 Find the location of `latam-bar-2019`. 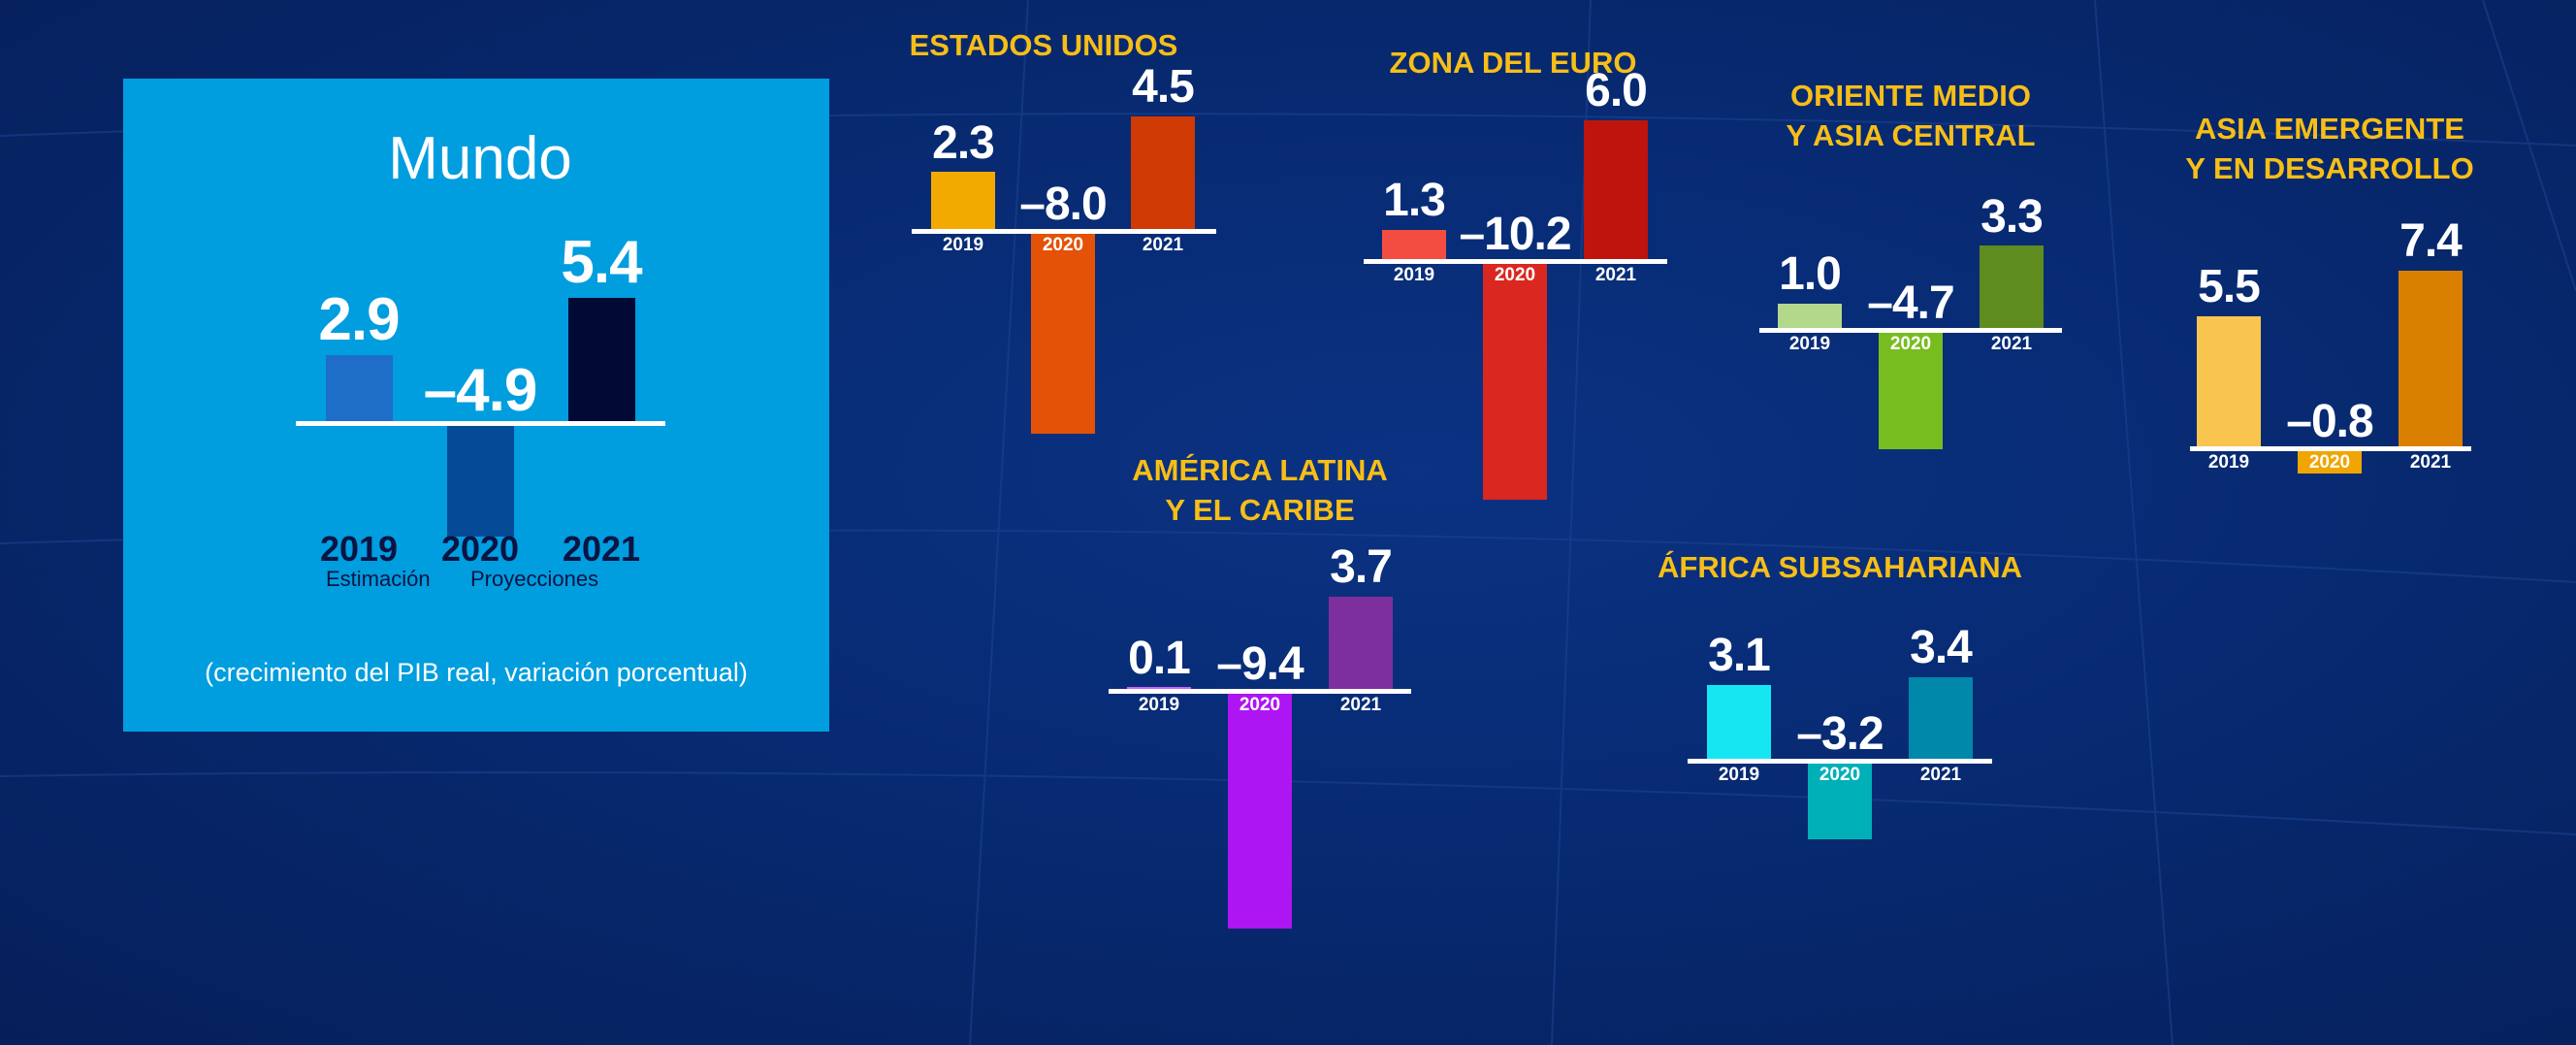

latam-bar-2019 is located at coordinates (1159, 688).